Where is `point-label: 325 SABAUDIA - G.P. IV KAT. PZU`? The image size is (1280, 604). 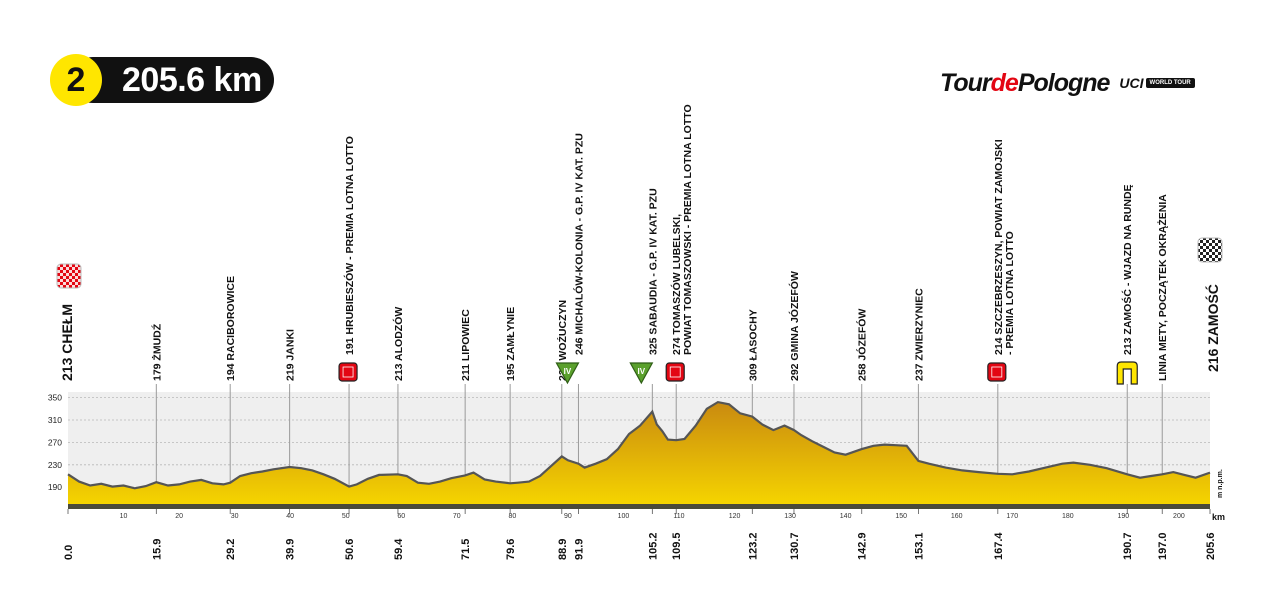 point-label: 325 SABAUDIA - G.P. IV KAT. PZU is located at coordinates (653, 271).